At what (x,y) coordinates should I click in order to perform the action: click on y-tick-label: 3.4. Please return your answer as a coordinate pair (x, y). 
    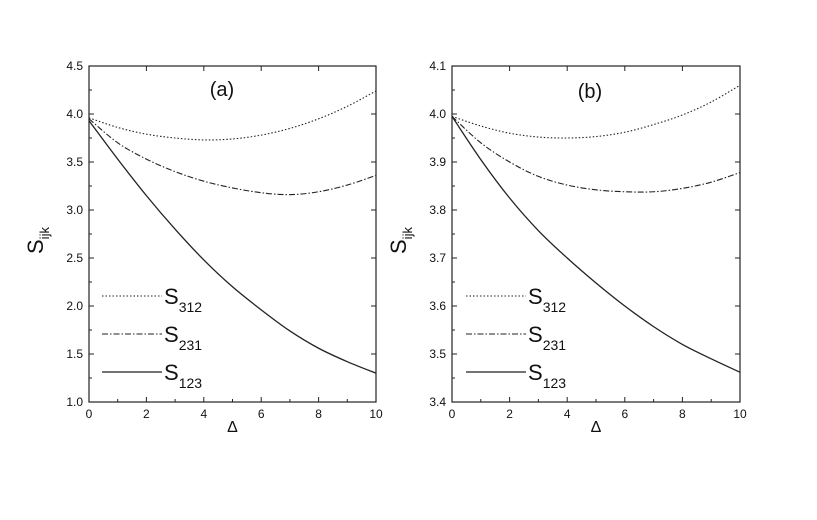
    Looking at the image, I should click on (437, 402).